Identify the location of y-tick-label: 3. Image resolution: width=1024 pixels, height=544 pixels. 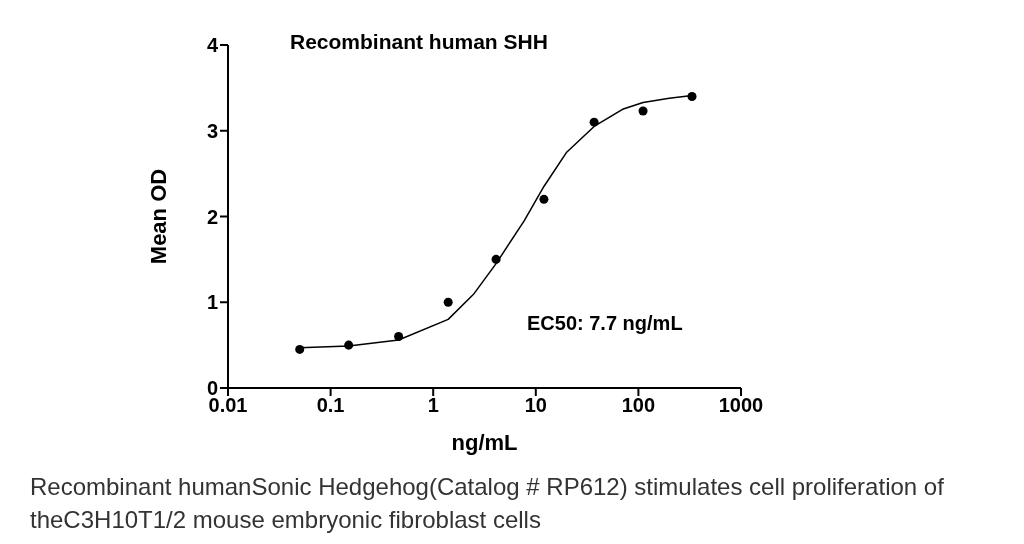
(212, 130).